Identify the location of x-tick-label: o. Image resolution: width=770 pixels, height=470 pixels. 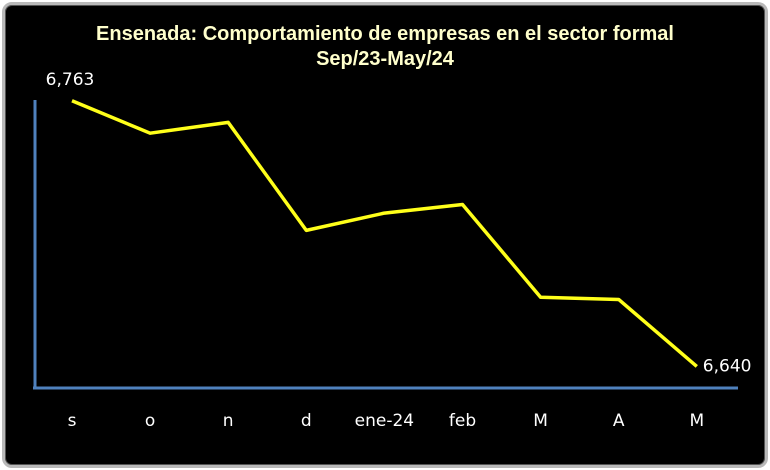
(150, 421).